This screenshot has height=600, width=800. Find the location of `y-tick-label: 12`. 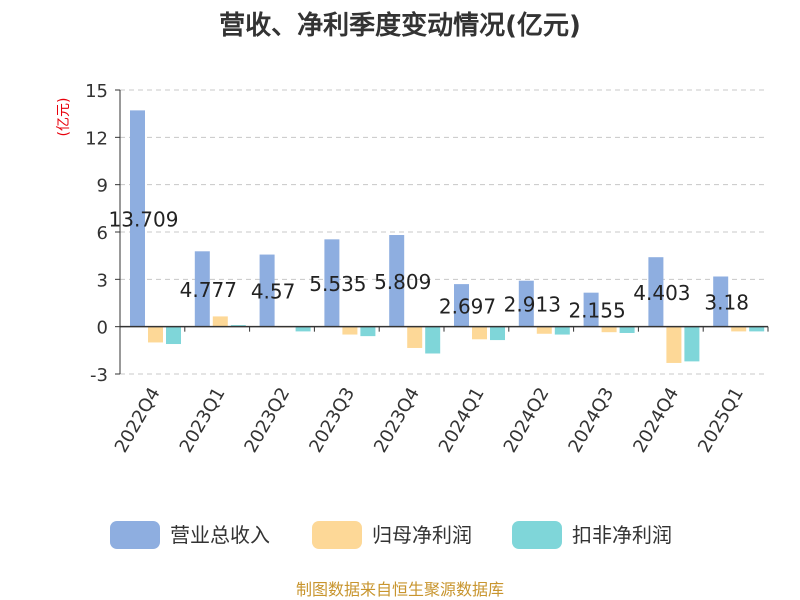

y-tick-label: 12 is located at coordinates (96, 138).